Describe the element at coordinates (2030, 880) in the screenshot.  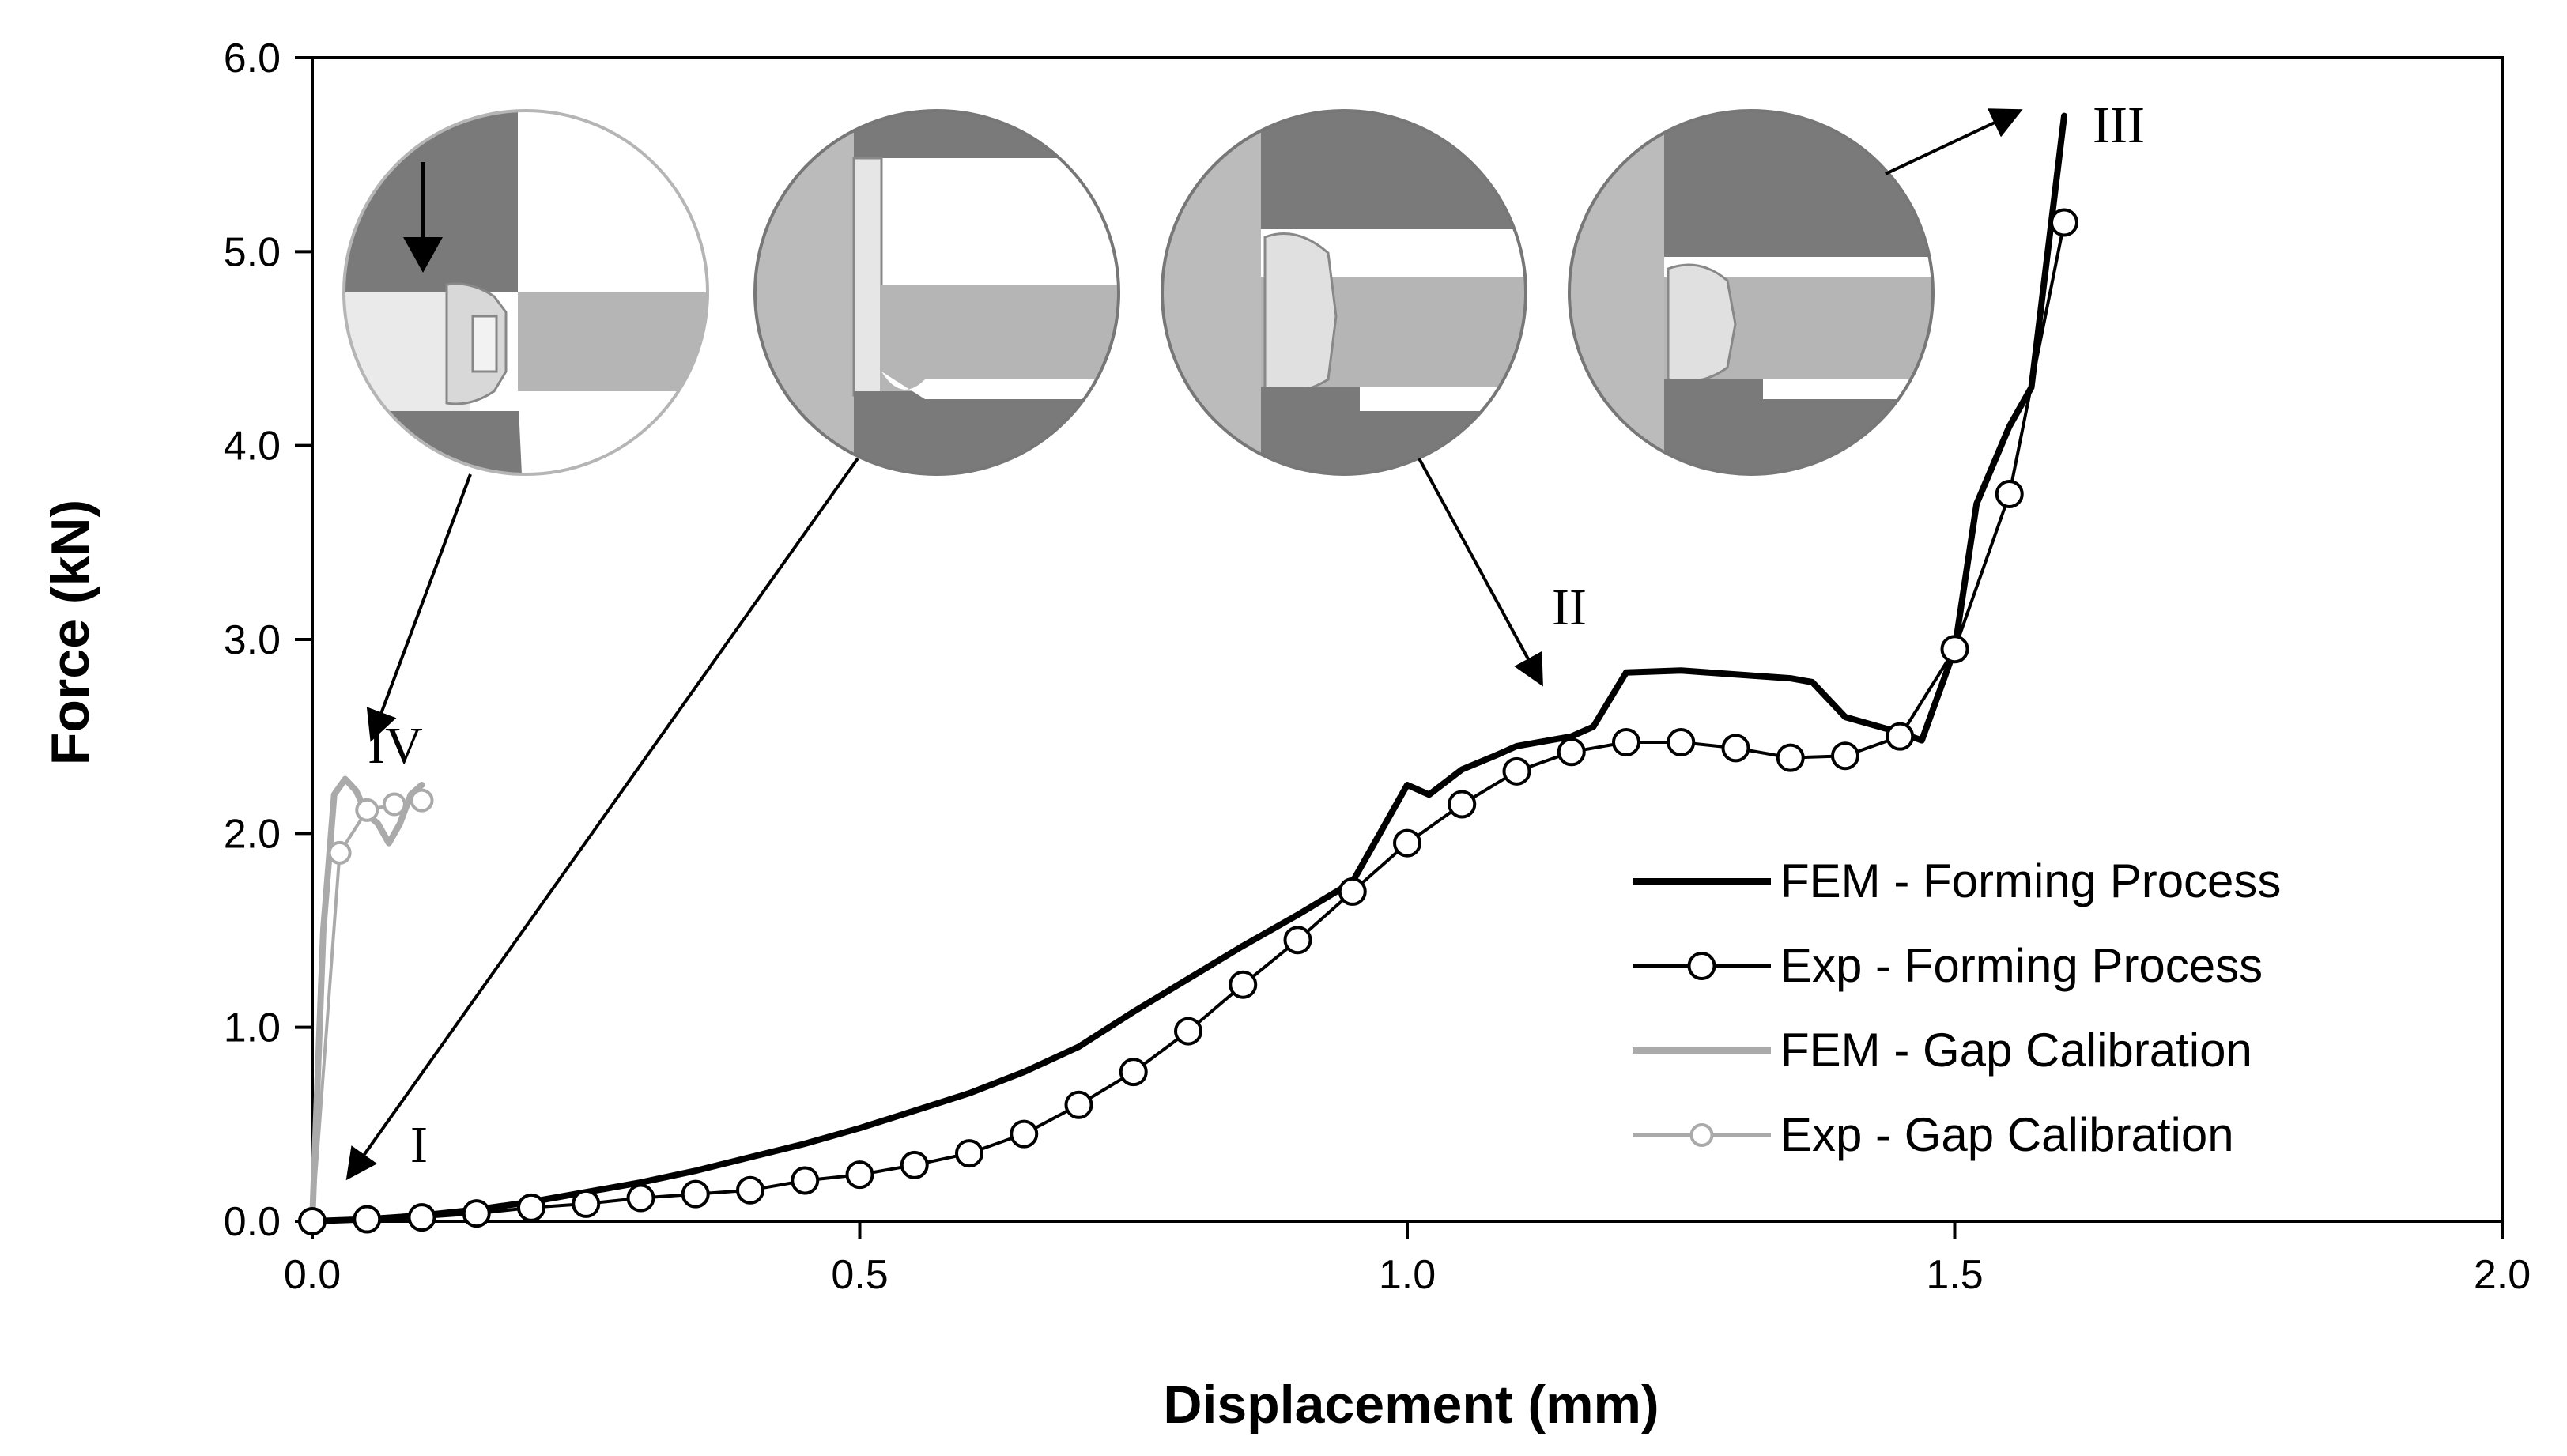
I see `legend-label: FEM - Forming Process` at that location.